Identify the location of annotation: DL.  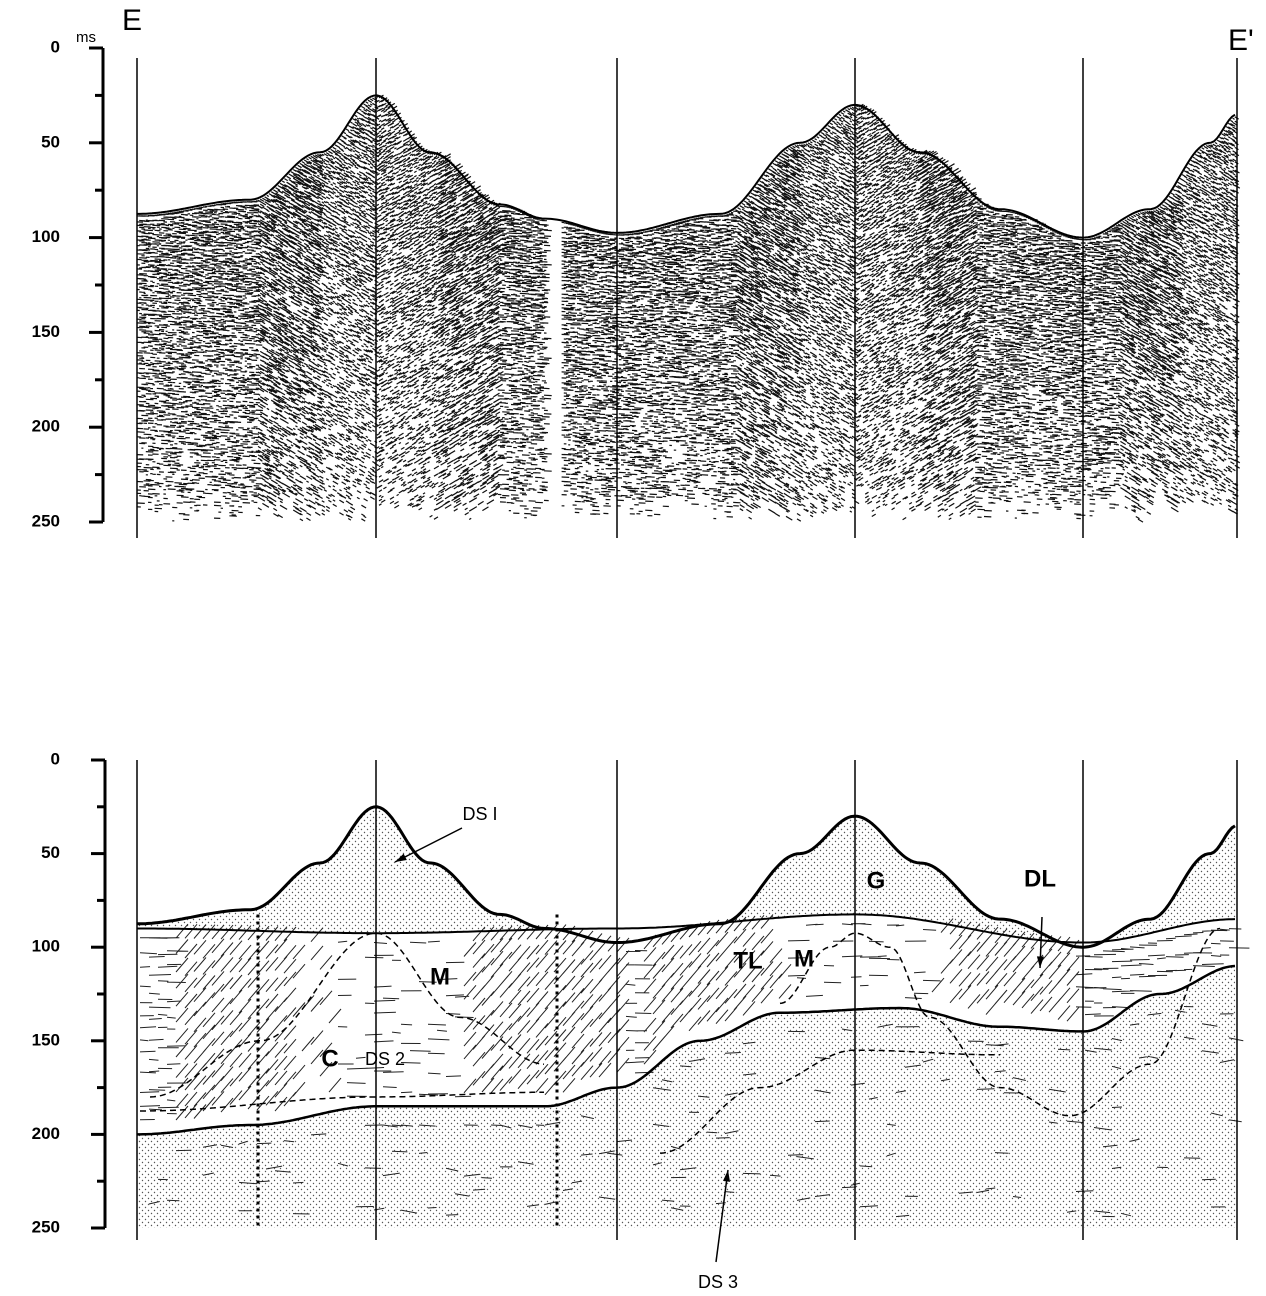
(1040, 878).